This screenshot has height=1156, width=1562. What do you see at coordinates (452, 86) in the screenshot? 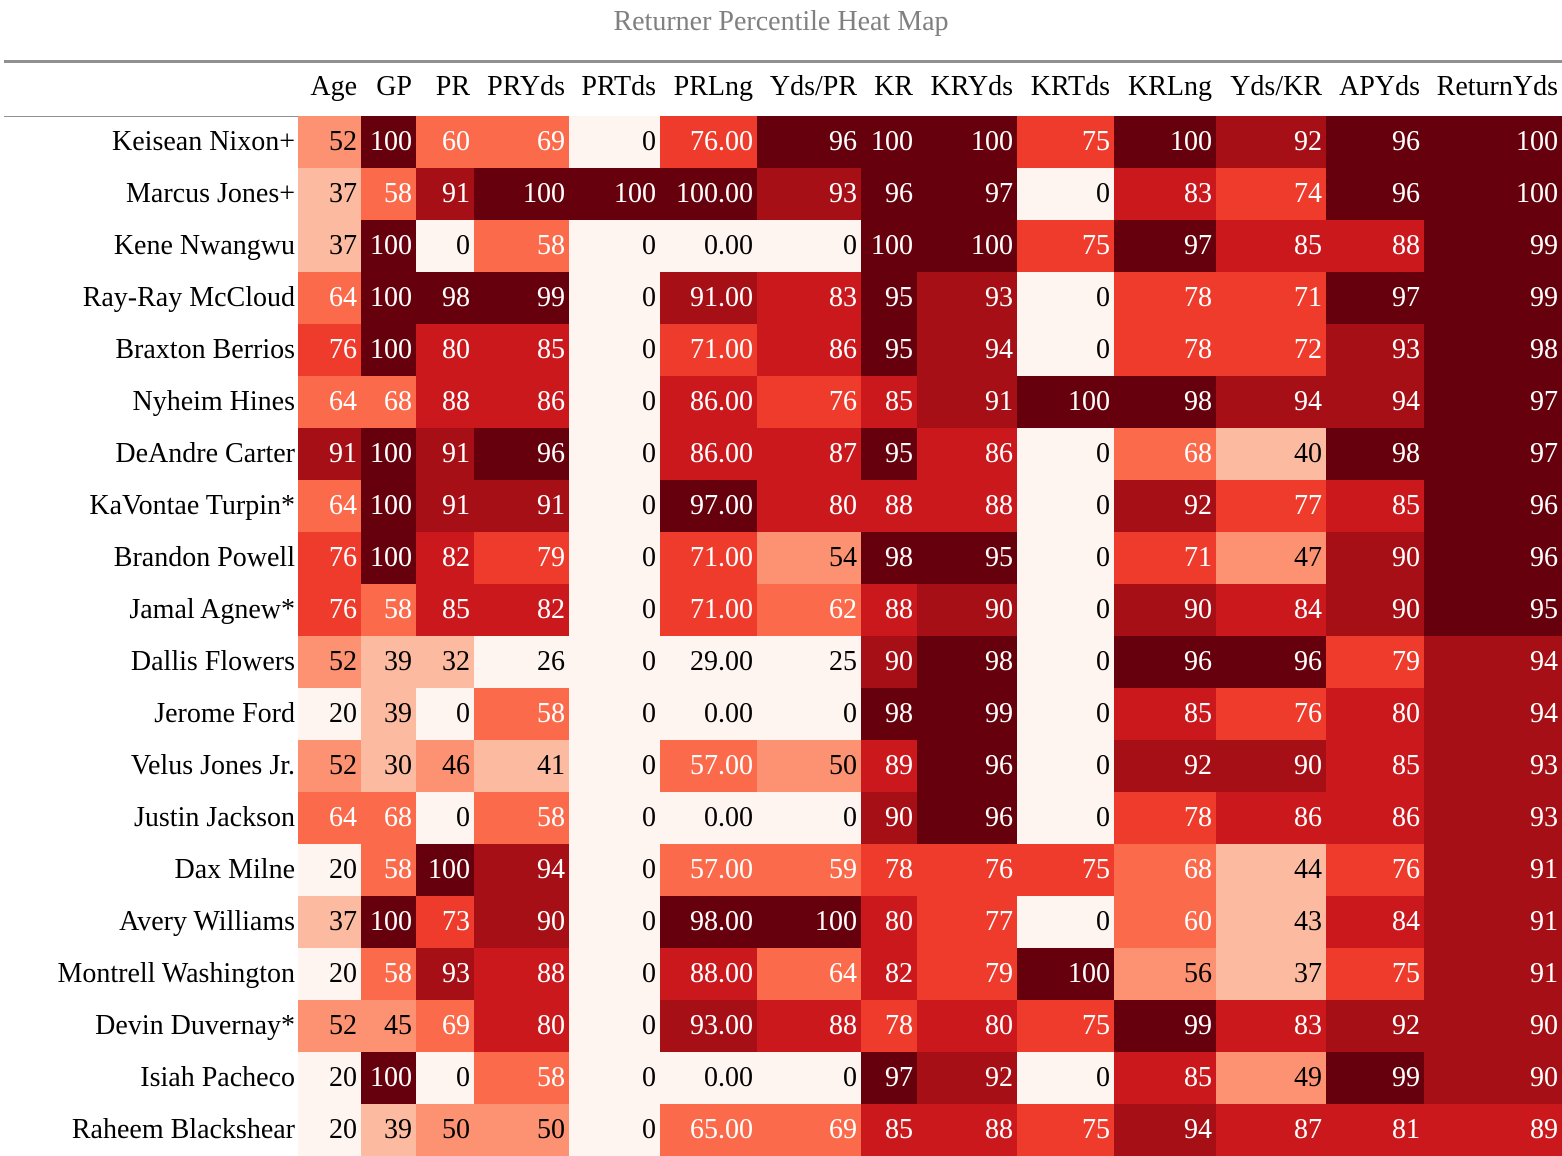
I see `column-header: PR` at bounding box center [452, 86].